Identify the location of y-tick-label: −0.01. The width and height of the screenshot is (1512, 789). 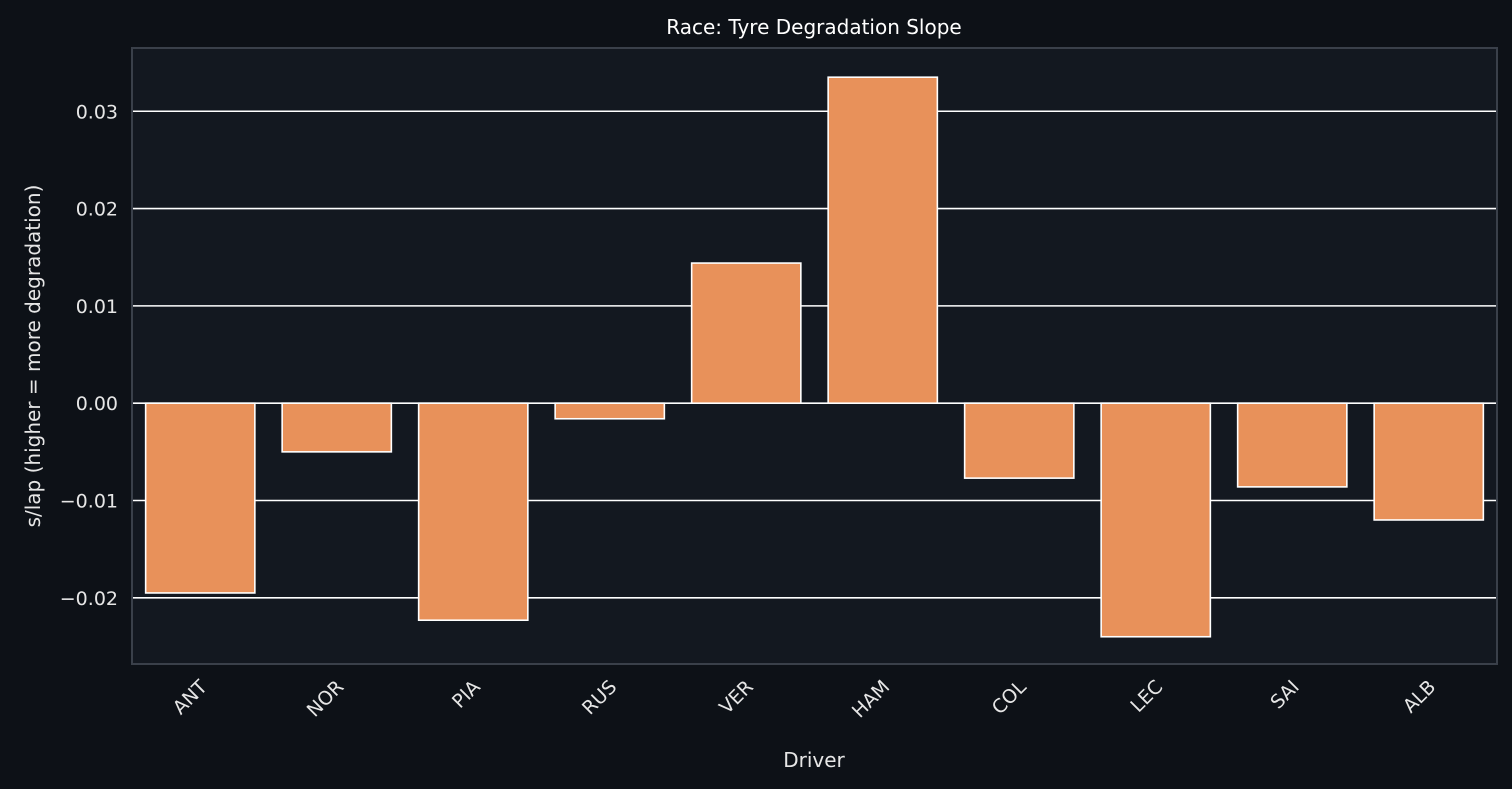
(89, 502).